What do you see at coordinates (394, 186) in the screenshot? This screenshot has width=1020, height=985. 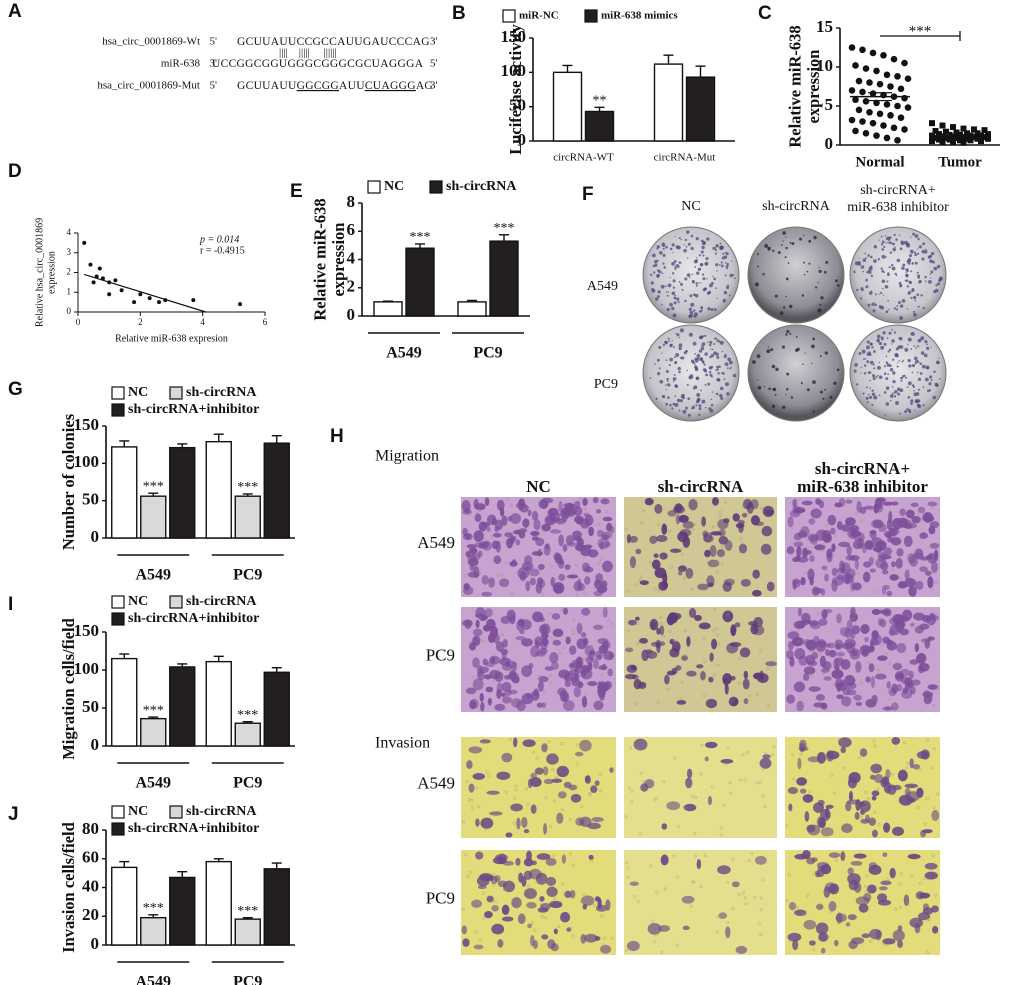 I see `legend-label: NC` at bounding box center [394, 186].